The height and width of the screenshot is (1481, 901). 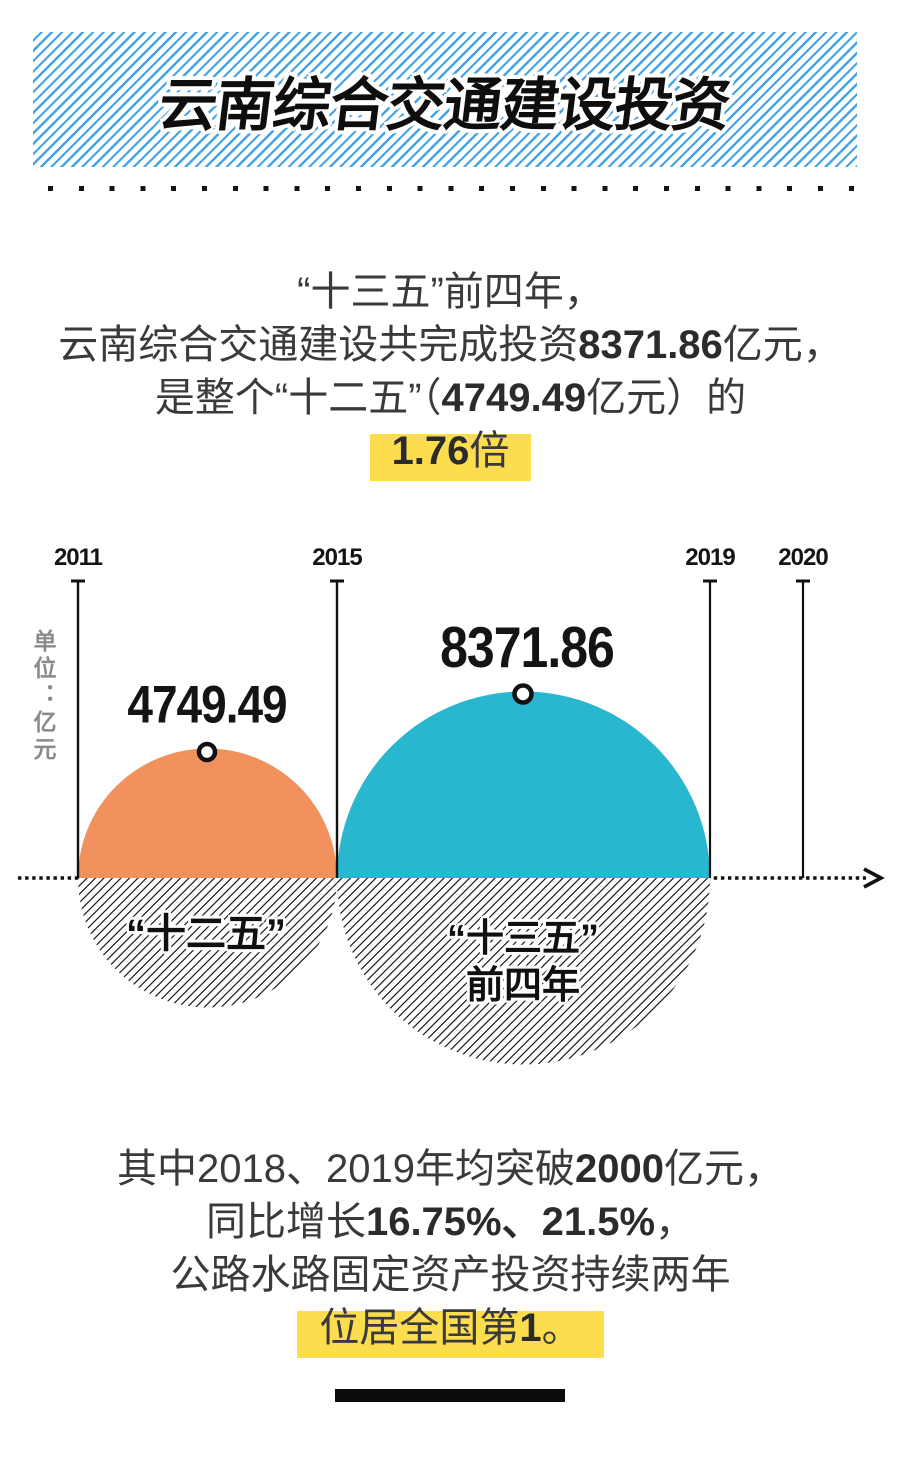 I want to click on hatched-half-plan12, so click(x=207, y=943).